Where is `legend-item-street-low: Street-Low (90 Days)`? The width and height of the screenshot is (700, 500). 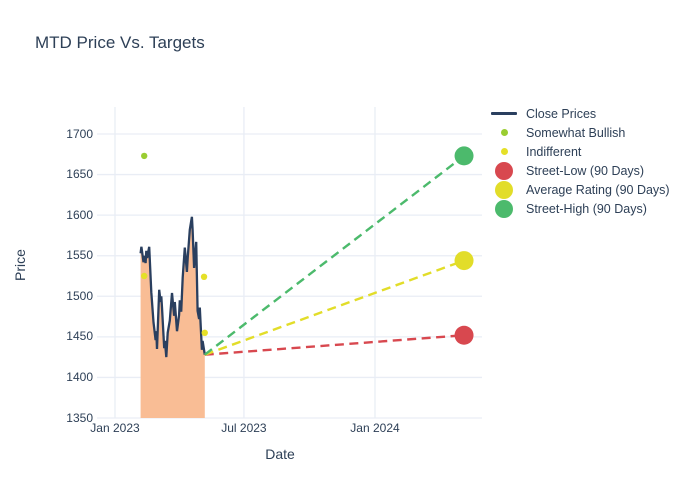
legend-item-street-low: Street-Low (90 Days) is located at coordinates (579, 170).